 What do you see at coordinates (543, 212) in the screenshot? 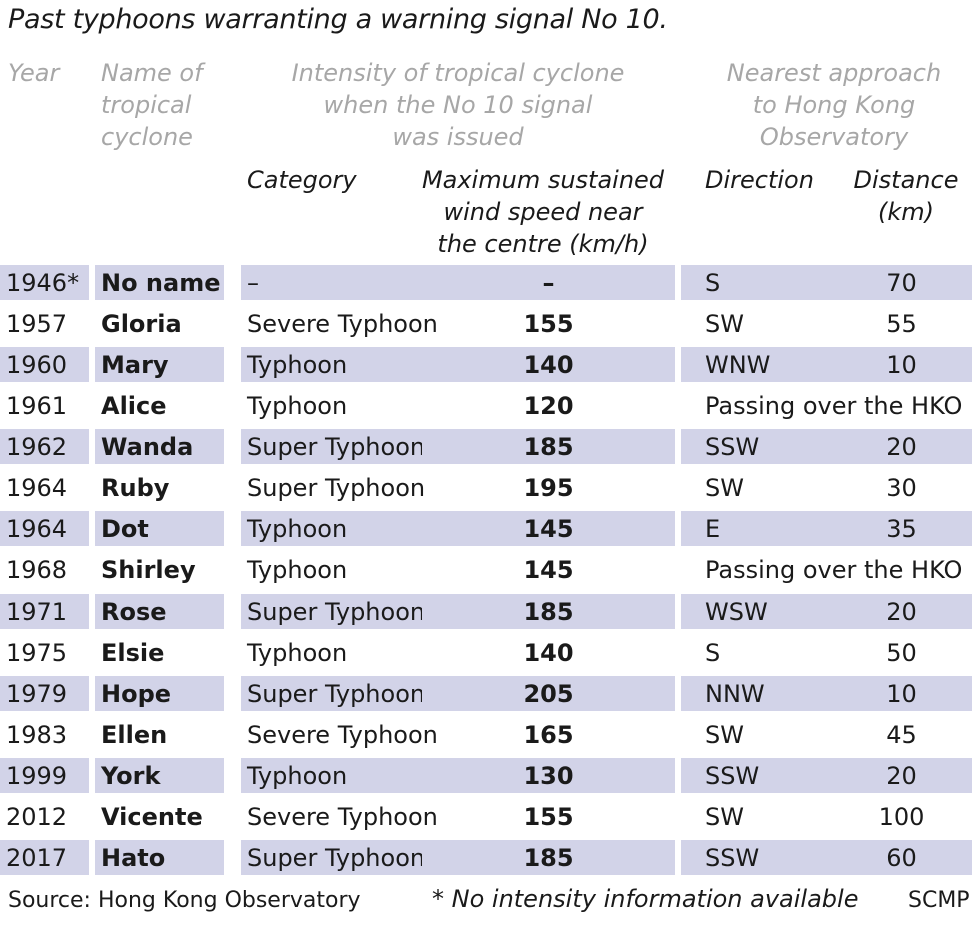
I see `header-wind-line: wind speed near` at bounding box center [543, 212].